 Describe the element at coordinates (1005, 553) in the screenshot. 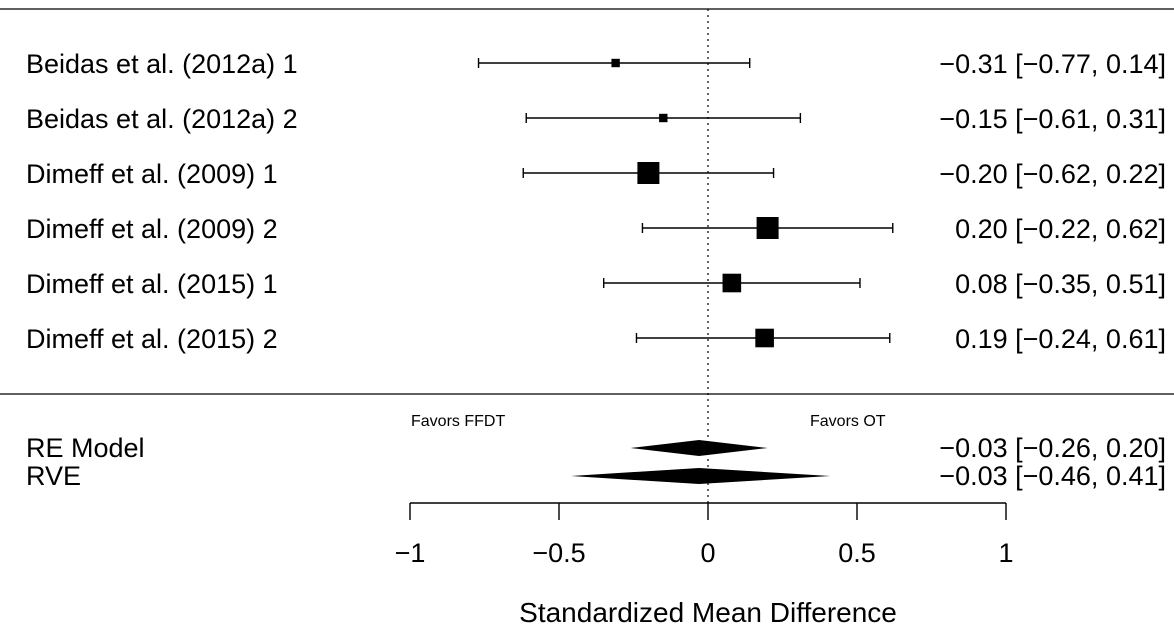

I see `x-tick-label: 1` at that location.